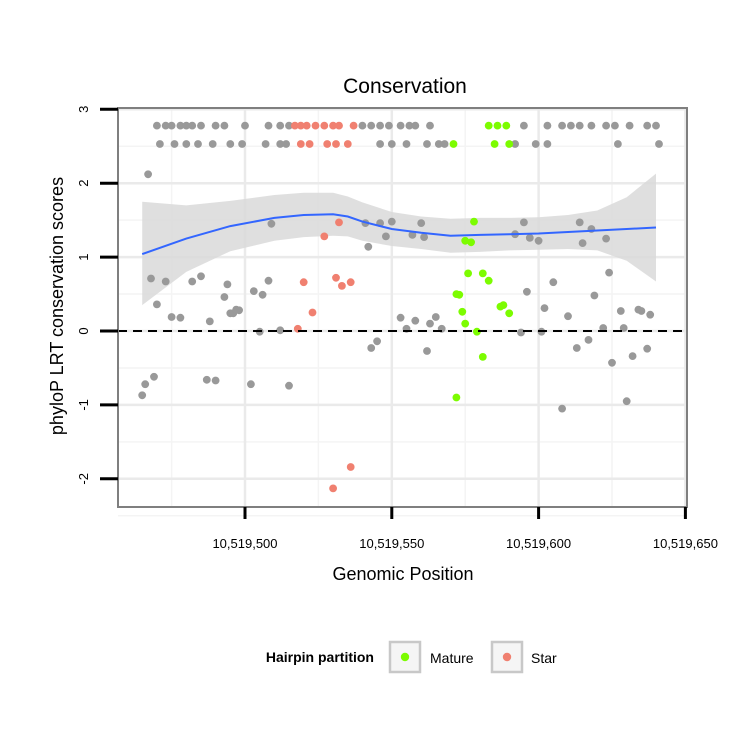 The height and width of the screenshot is (750, 750). I want to click on y-tick-label: 0, so click(83, 330).